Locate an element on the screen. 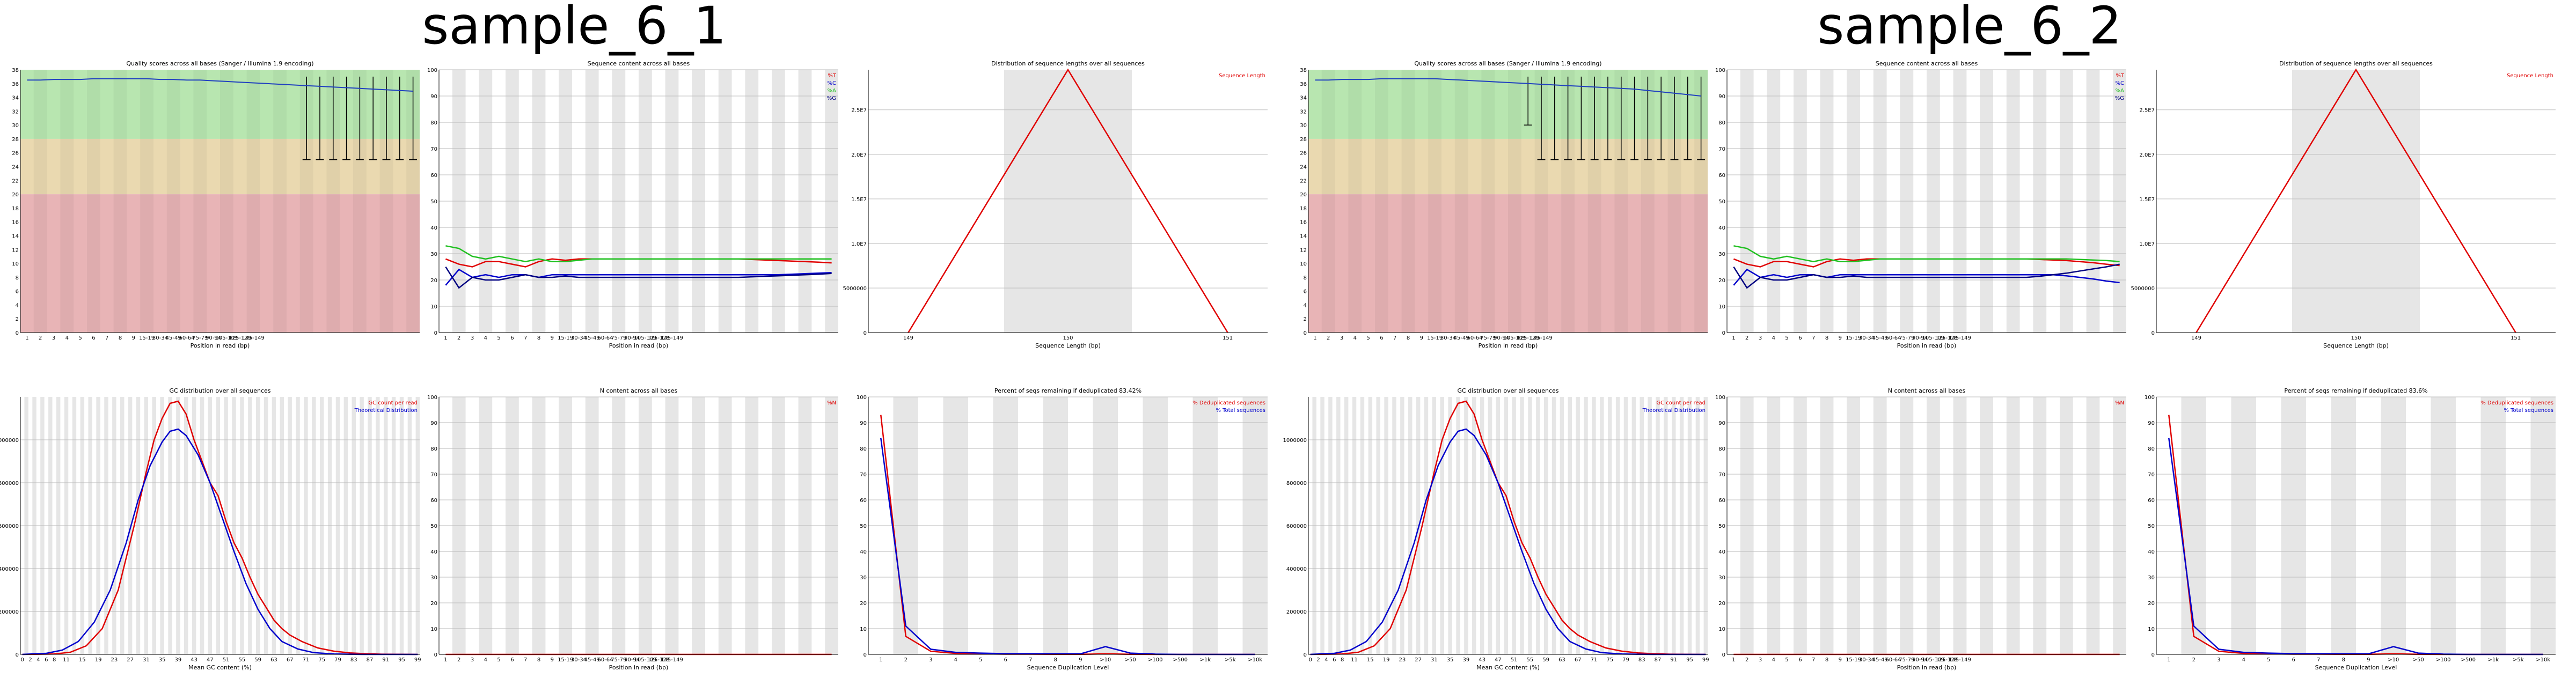 The height and width of the screenshot is (693, 2576). s2-quality-xtick-label: 4 is located at coordinates (1355, 338).